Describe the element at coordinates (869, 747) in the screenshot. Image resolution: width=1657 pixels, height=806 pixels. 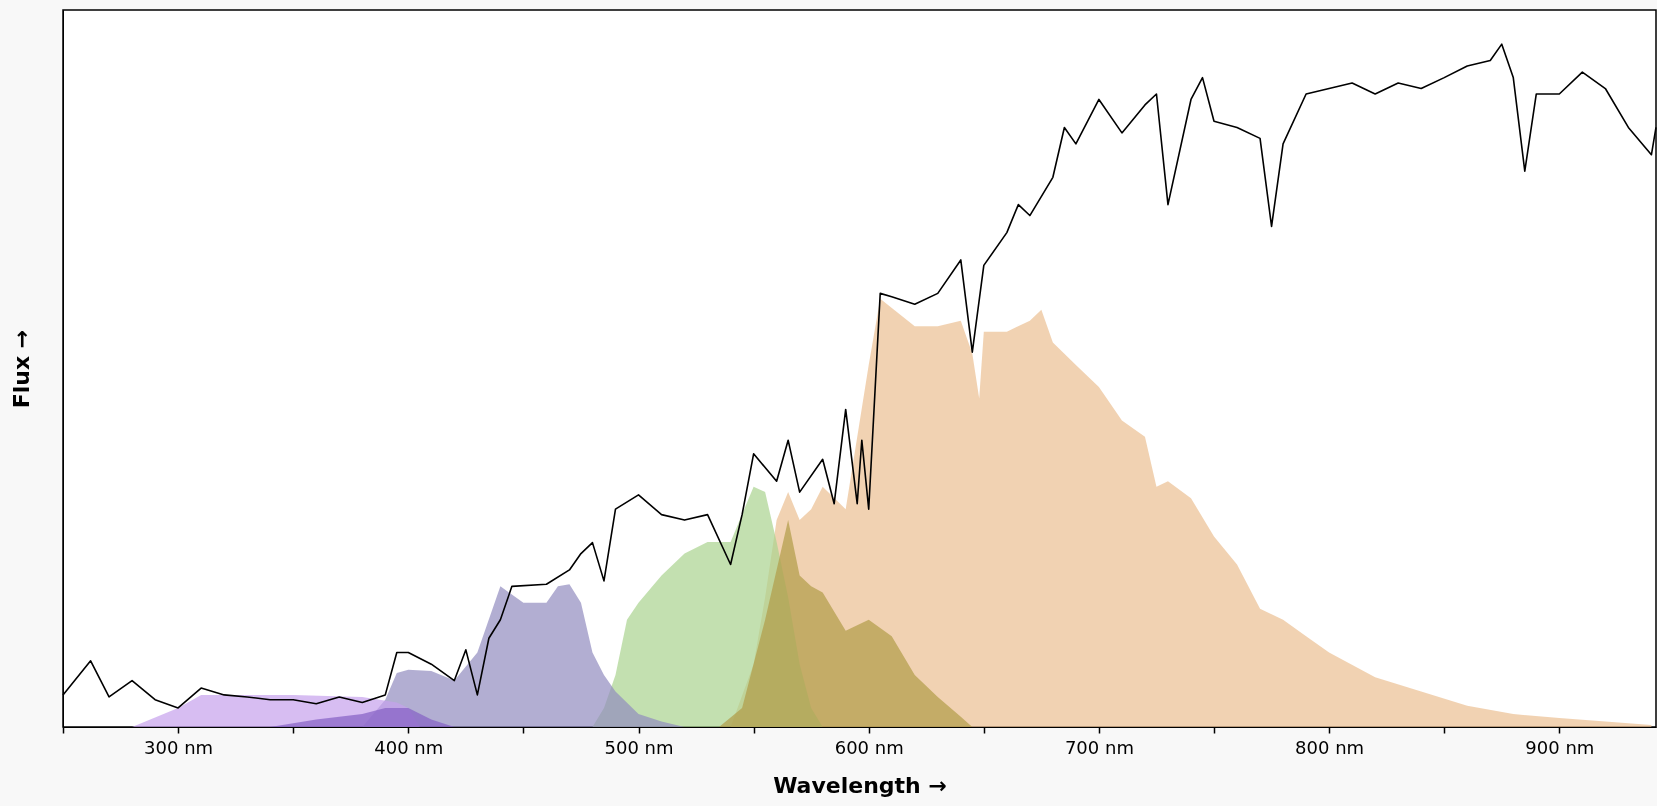
I see `x-tick-label: 600 nm` at that location.